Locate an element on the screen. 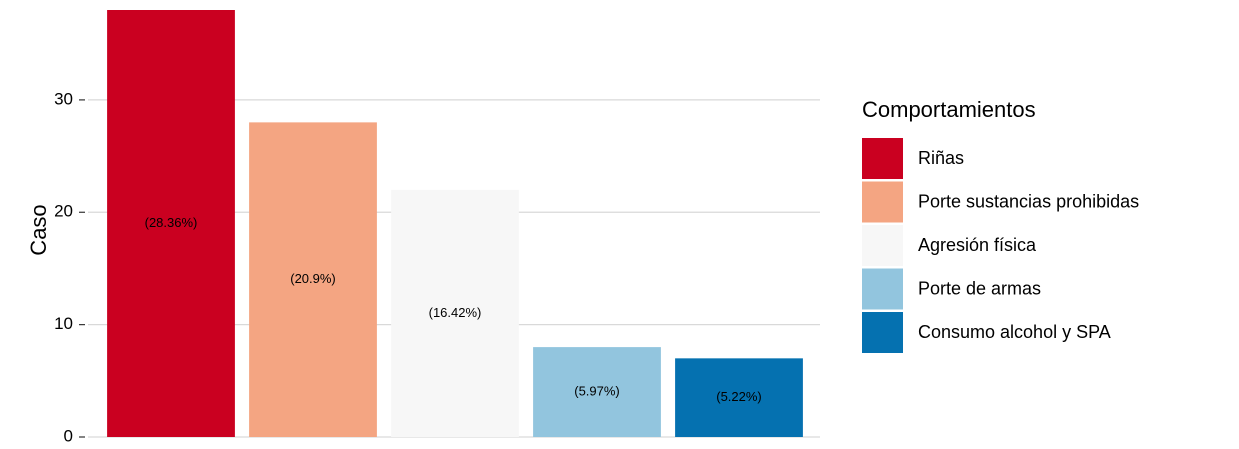  data-label: (28.36%) is located at coordinates (171, 222).